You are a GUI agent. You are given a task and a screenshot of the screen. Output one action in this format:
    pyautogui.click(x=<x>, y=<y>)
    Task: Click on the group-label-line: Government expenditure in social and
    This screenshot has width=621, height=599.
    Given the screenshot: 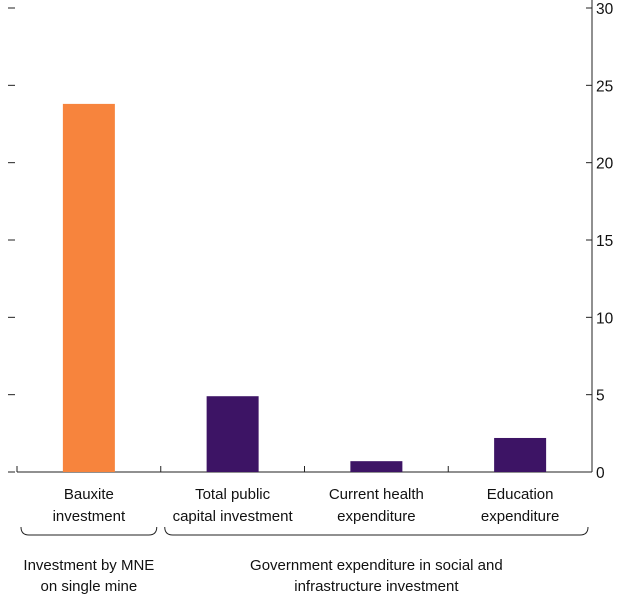 What is the action you would take?
    pyautogui.click(x=376, y=565)
    